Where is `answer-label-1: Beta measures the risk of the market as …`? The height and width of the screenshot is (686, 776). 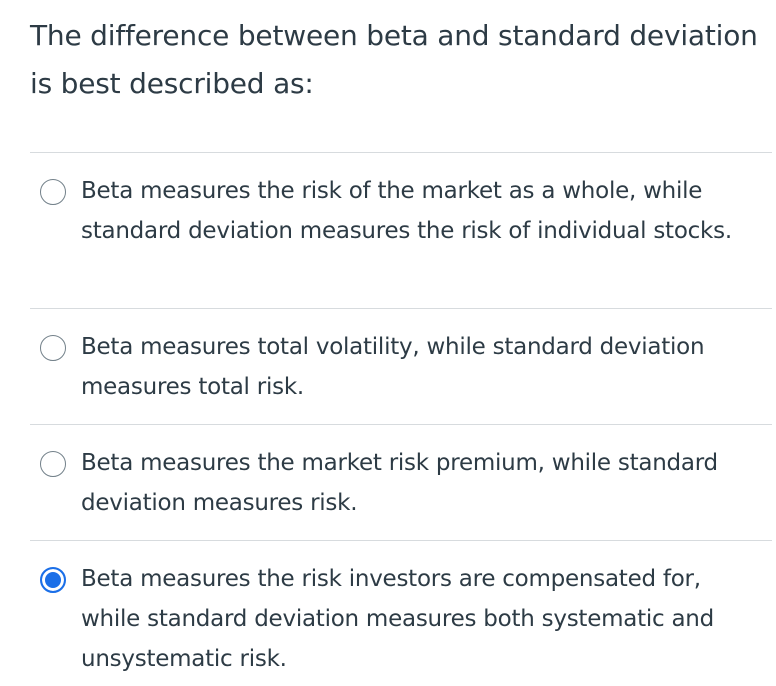 answer-label-1: Beta measures the risk of the market as … is located at coordinates (406, 211).